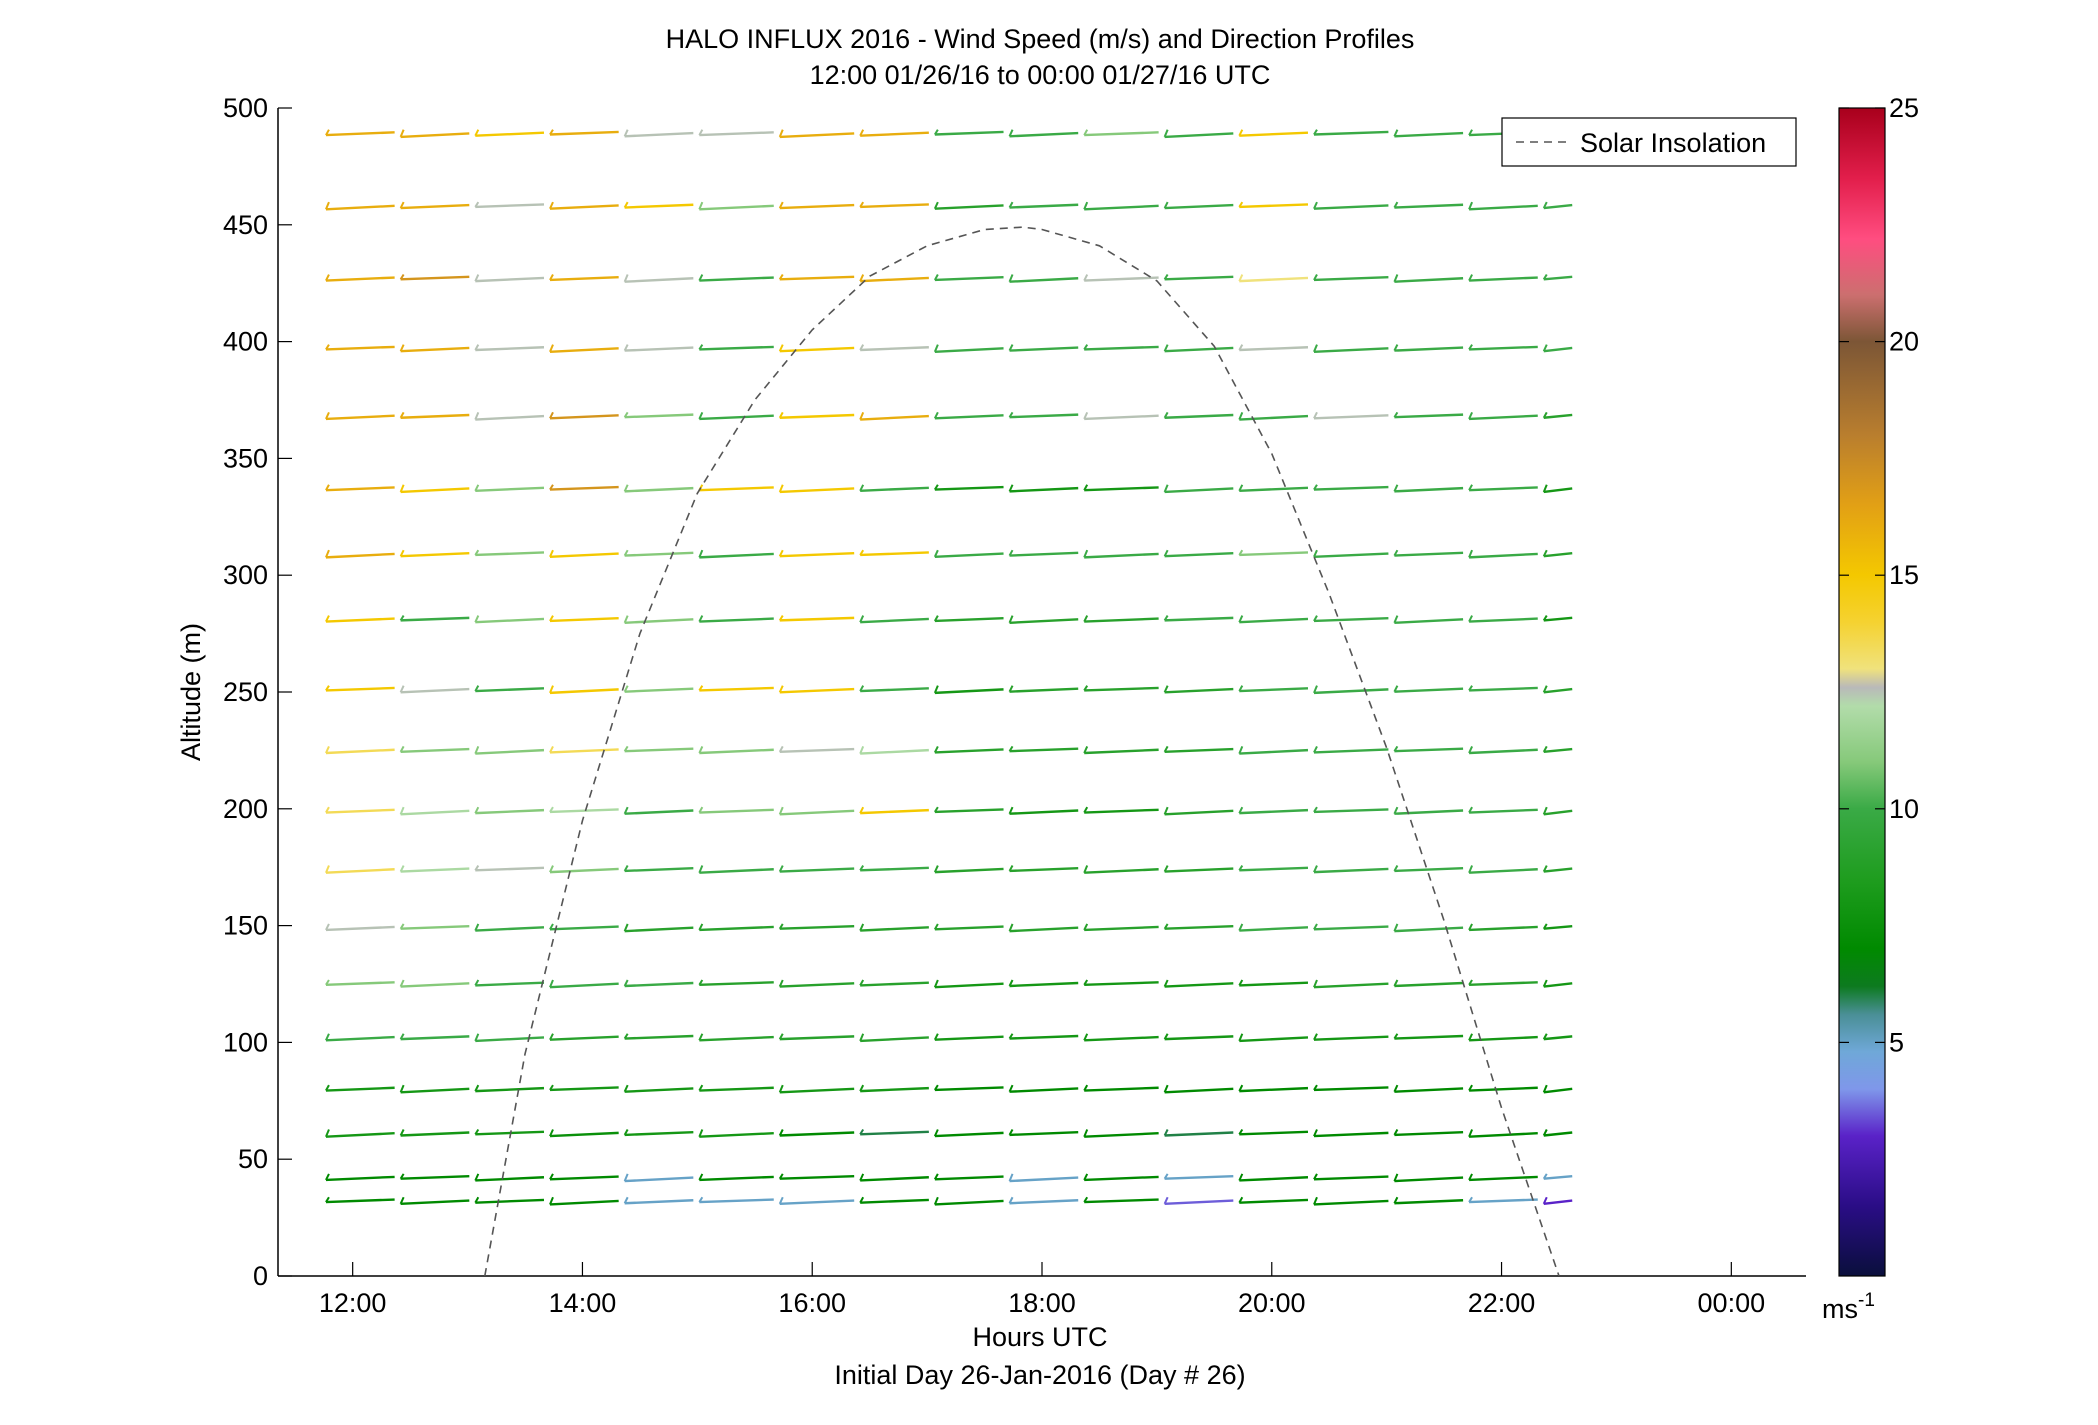 This screenshot has height=1425, width=2098. Describe the element at coordinates (1042, 1303) in the screenshot. I see `x-tick-label: 18:00` at that location.